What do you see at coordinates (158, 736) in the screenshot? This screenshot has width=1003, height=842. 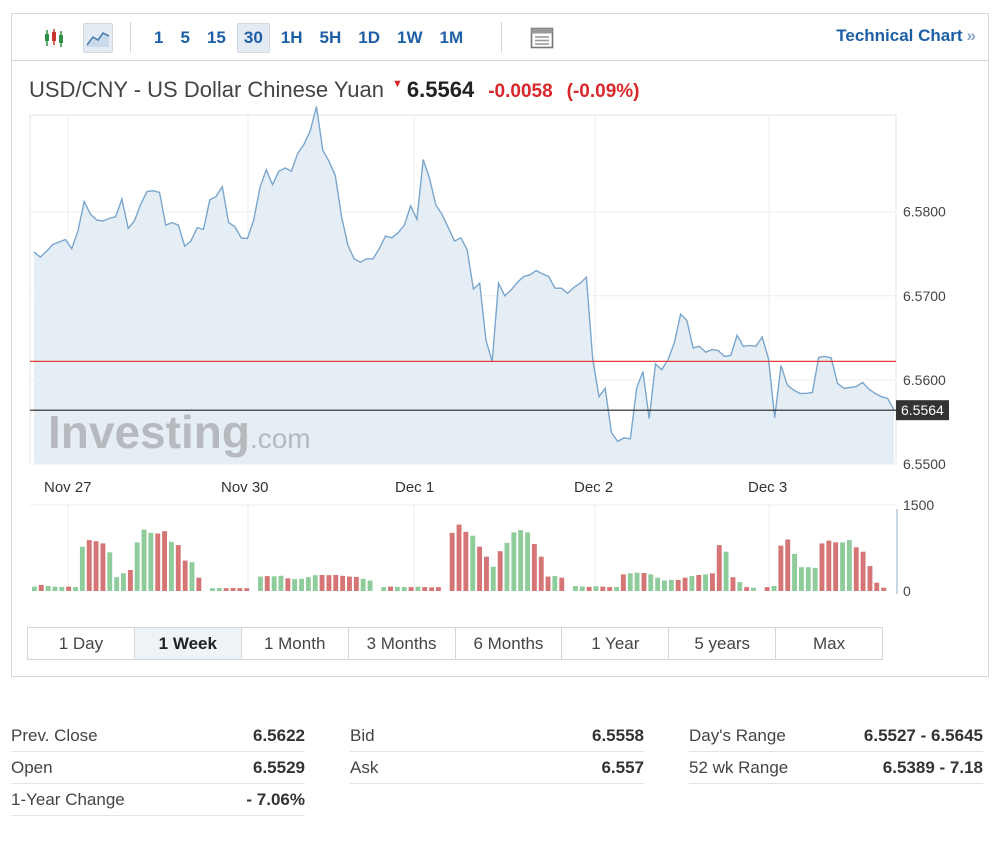 I see `stat-row: Prev. Close 6.5622` at bounding box center [158, 736].